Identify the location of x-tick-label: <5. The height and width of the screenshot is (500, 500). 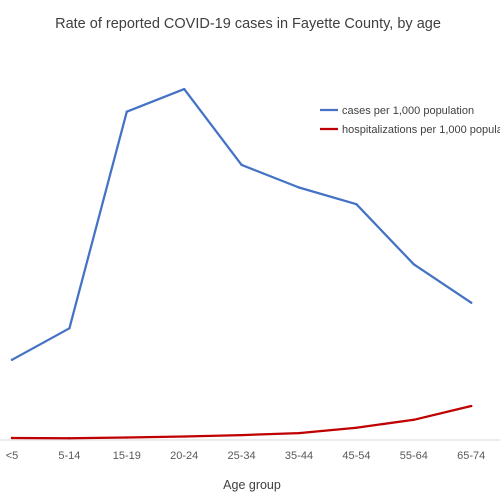
(12, 456).